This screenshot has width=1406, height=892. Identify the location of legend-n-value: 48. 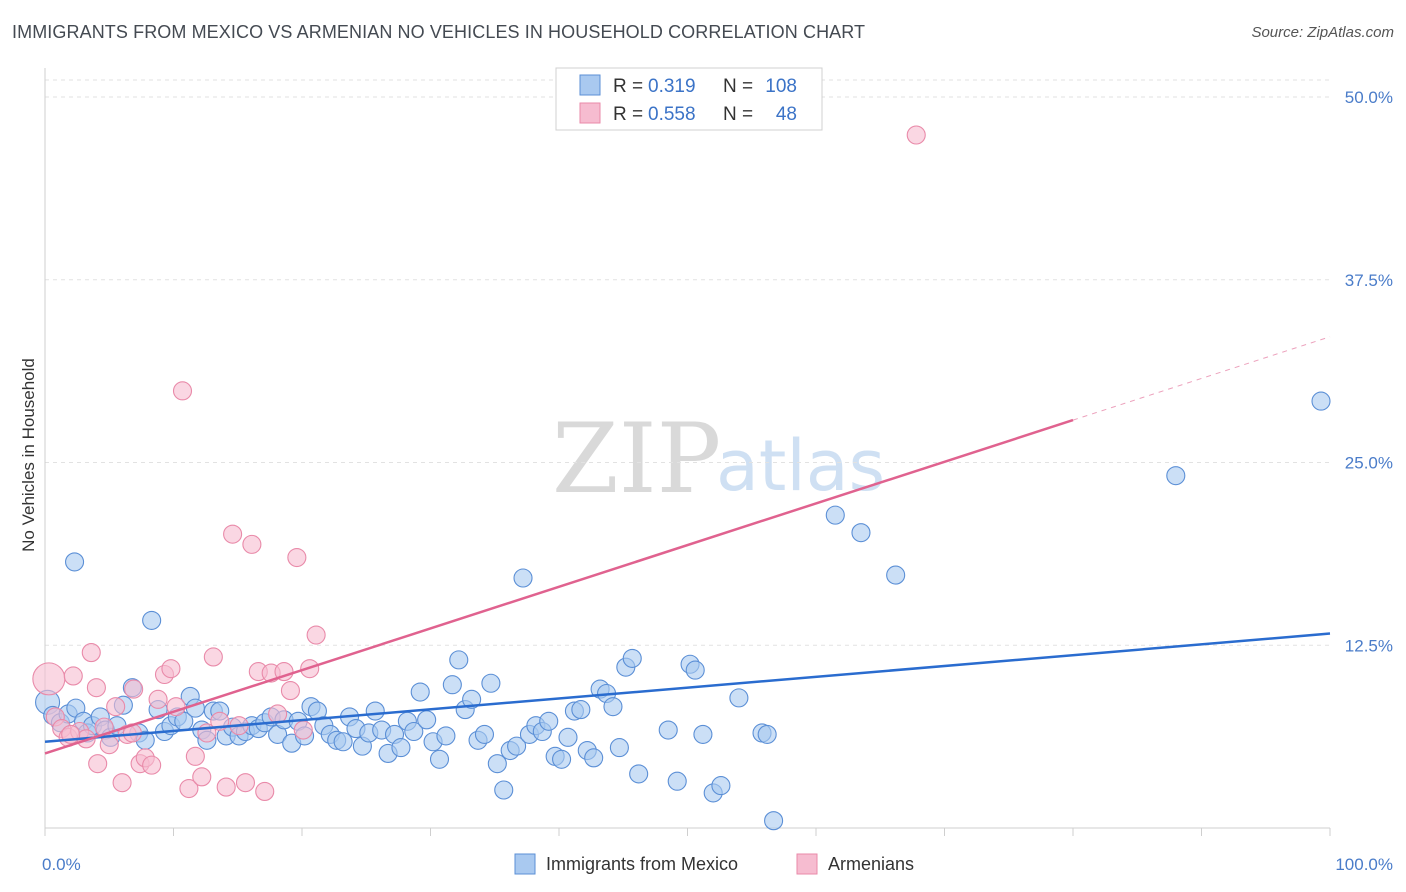
(786, 114).